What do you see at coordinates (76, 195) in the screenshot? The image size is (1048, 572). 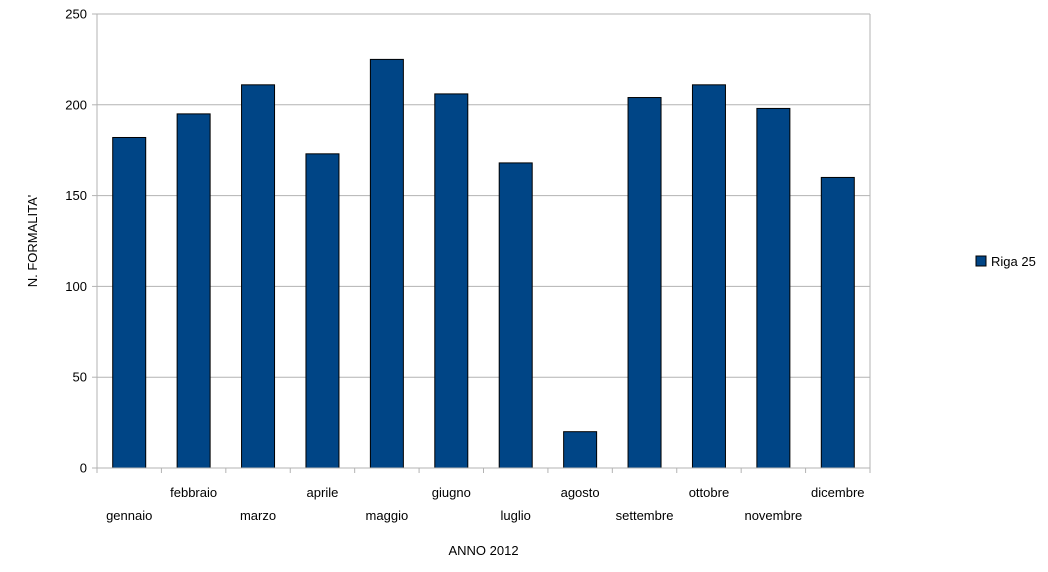 I see `y-tick-label: 150` at bounding box center [76, 195].